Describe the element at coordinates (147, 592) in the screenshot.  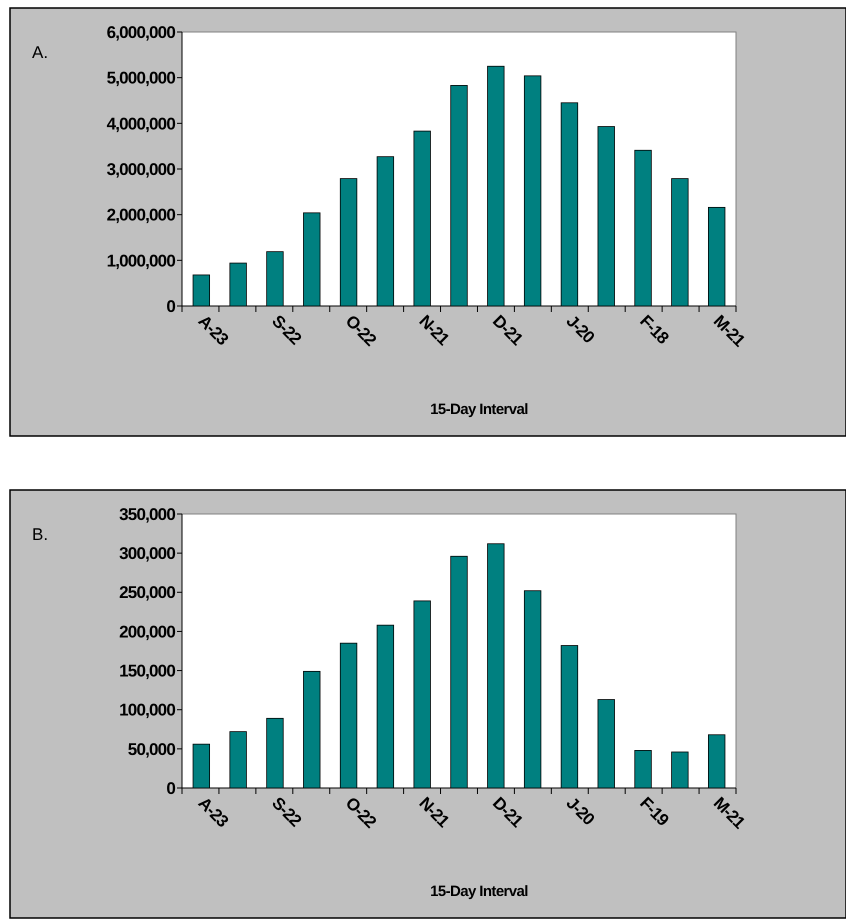
I see `y-tick-label: 250,000` at that location.